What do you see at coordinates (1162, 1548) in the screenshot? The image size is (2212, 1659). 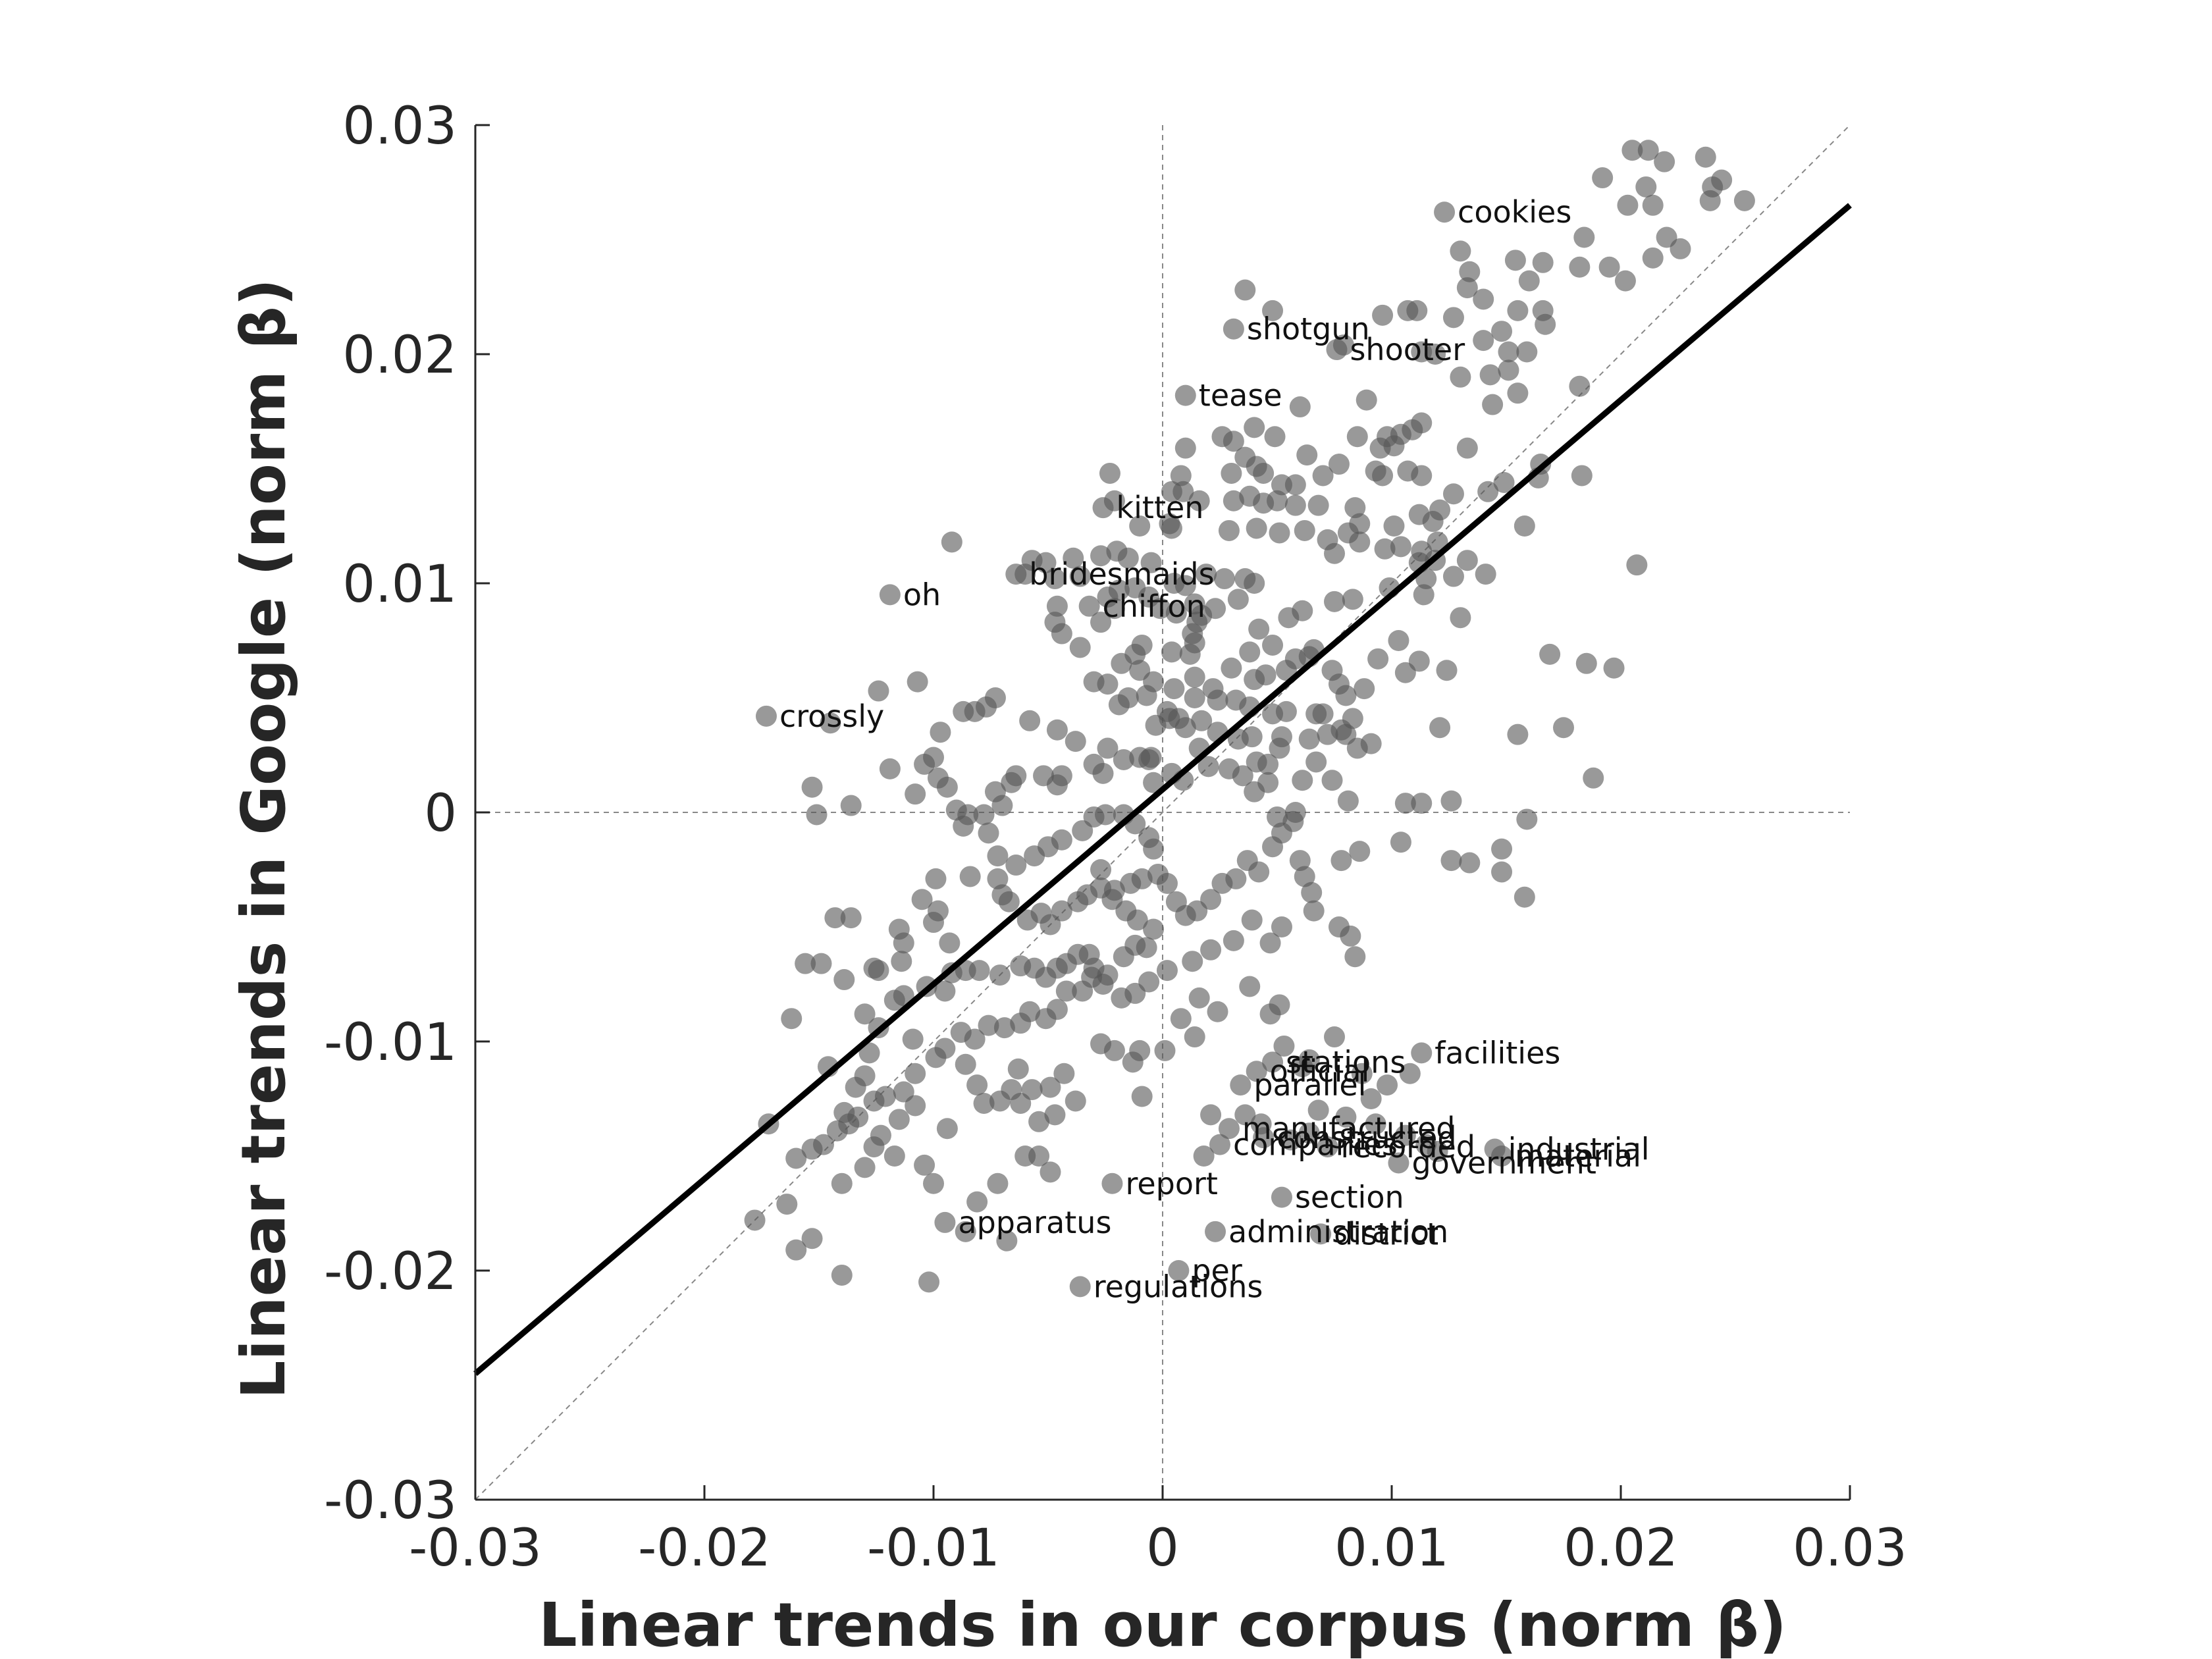 I see `x-tick-label: 0` at bounding box center [1162, 1548].